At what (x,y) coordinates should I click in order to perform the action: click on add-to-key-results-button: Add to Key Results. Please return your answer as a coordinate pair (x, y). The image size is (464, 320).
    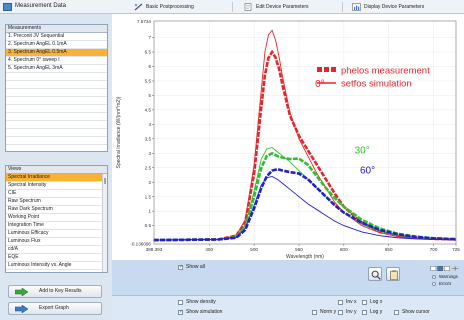
    Looking at the image, I should click on (55, 291).